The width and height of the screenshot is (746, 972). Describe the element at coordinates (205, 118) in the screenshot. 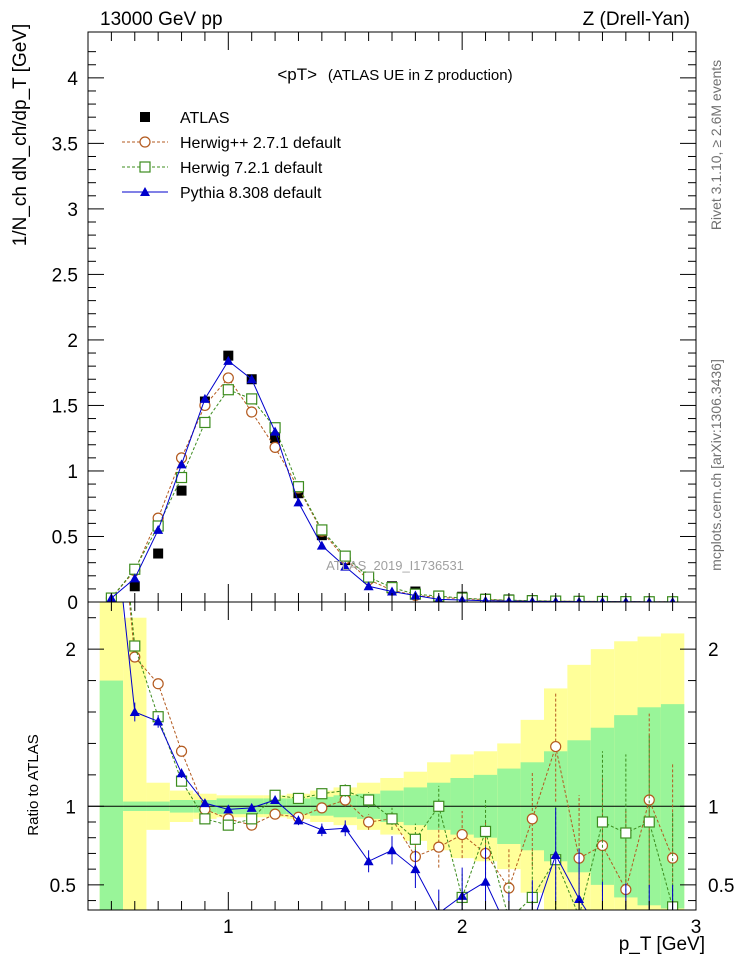

I see `legend-label: ATLAS` at that location.